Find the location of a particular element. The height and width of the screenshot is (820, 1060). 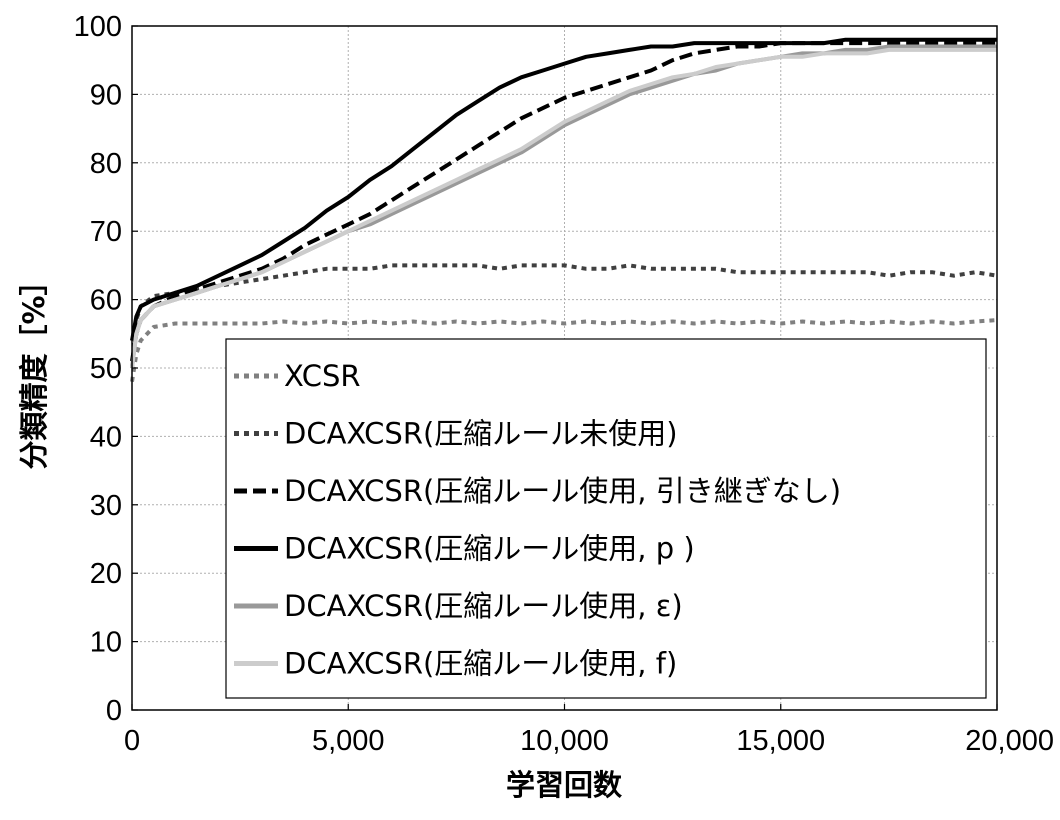

legend-label: DCAXCSR(圧縮ルール使用, p ) is located at coordinates (489, 549).